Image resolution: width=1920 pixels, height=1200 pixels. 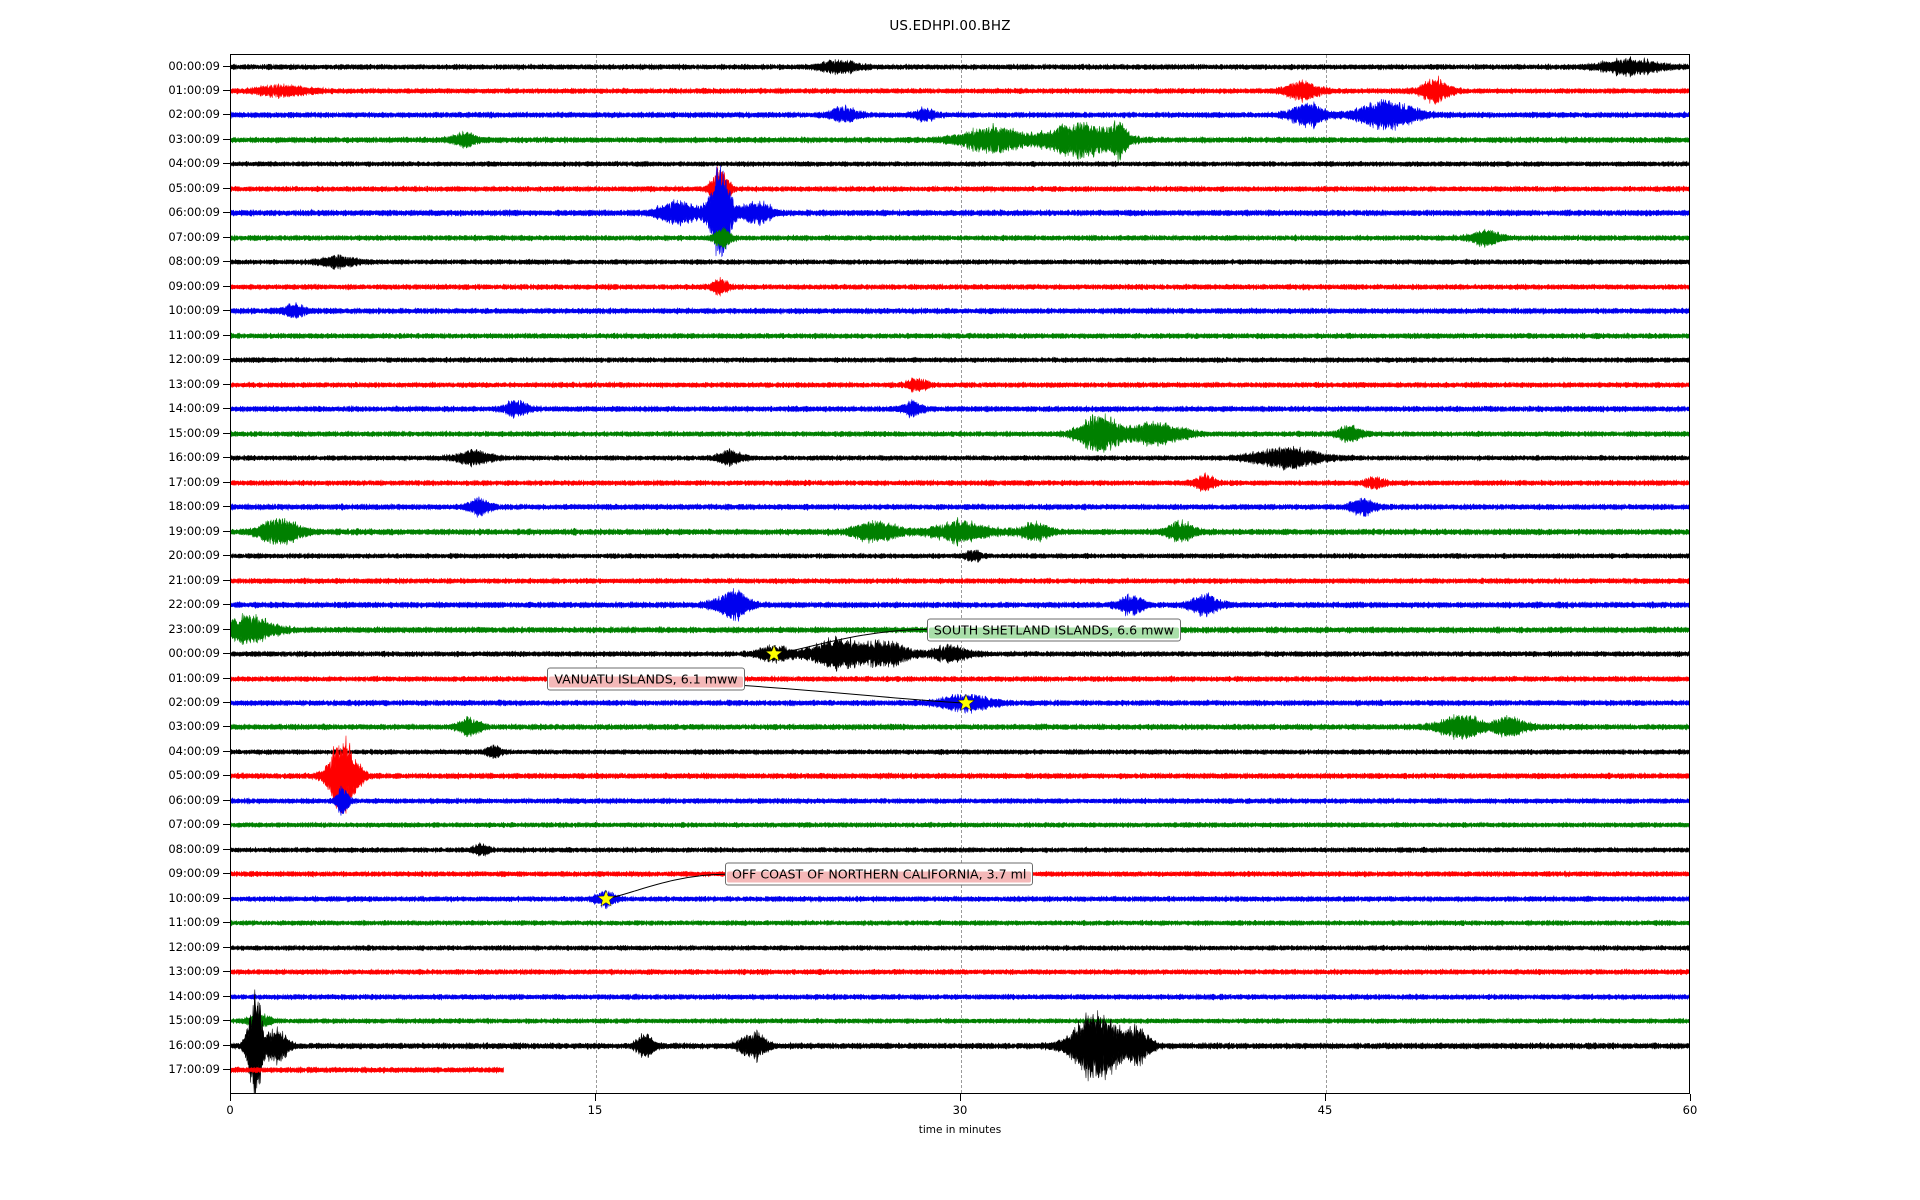 I want to click on y-tick-label: 21:00:09, so click(x=177, y=580).